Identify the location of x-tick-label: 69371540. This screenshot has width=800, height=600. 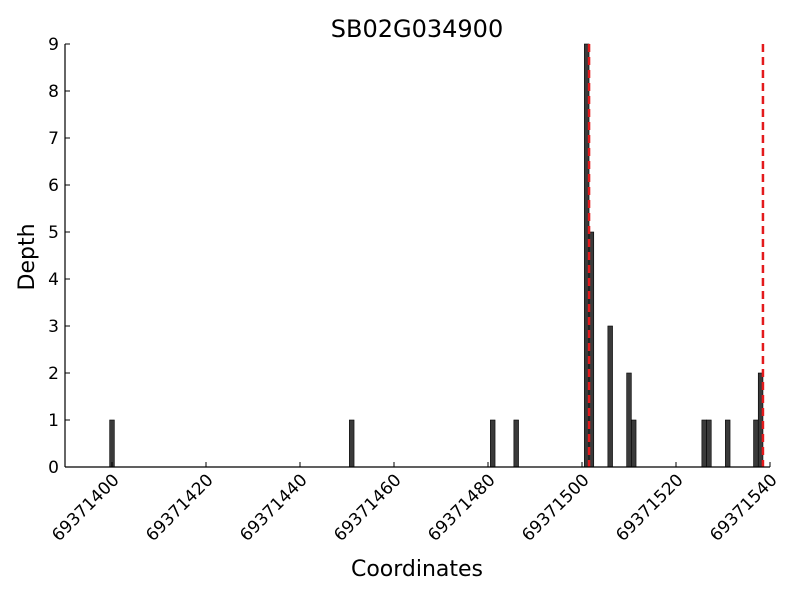
(743, 507).